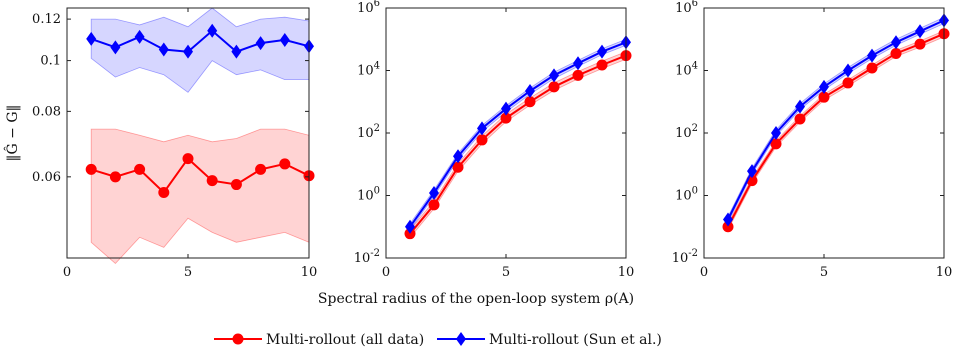  What do you see at coordinates (50, 61) in the screenshot?
I see `y-tick-label: 0.1` at bounding box center [50, 61].